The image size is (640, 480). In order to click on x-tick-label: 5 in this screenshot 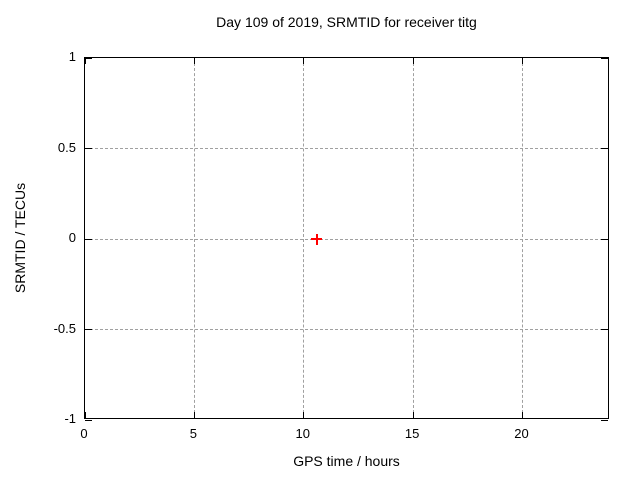, I will do `click(193, 433)`.